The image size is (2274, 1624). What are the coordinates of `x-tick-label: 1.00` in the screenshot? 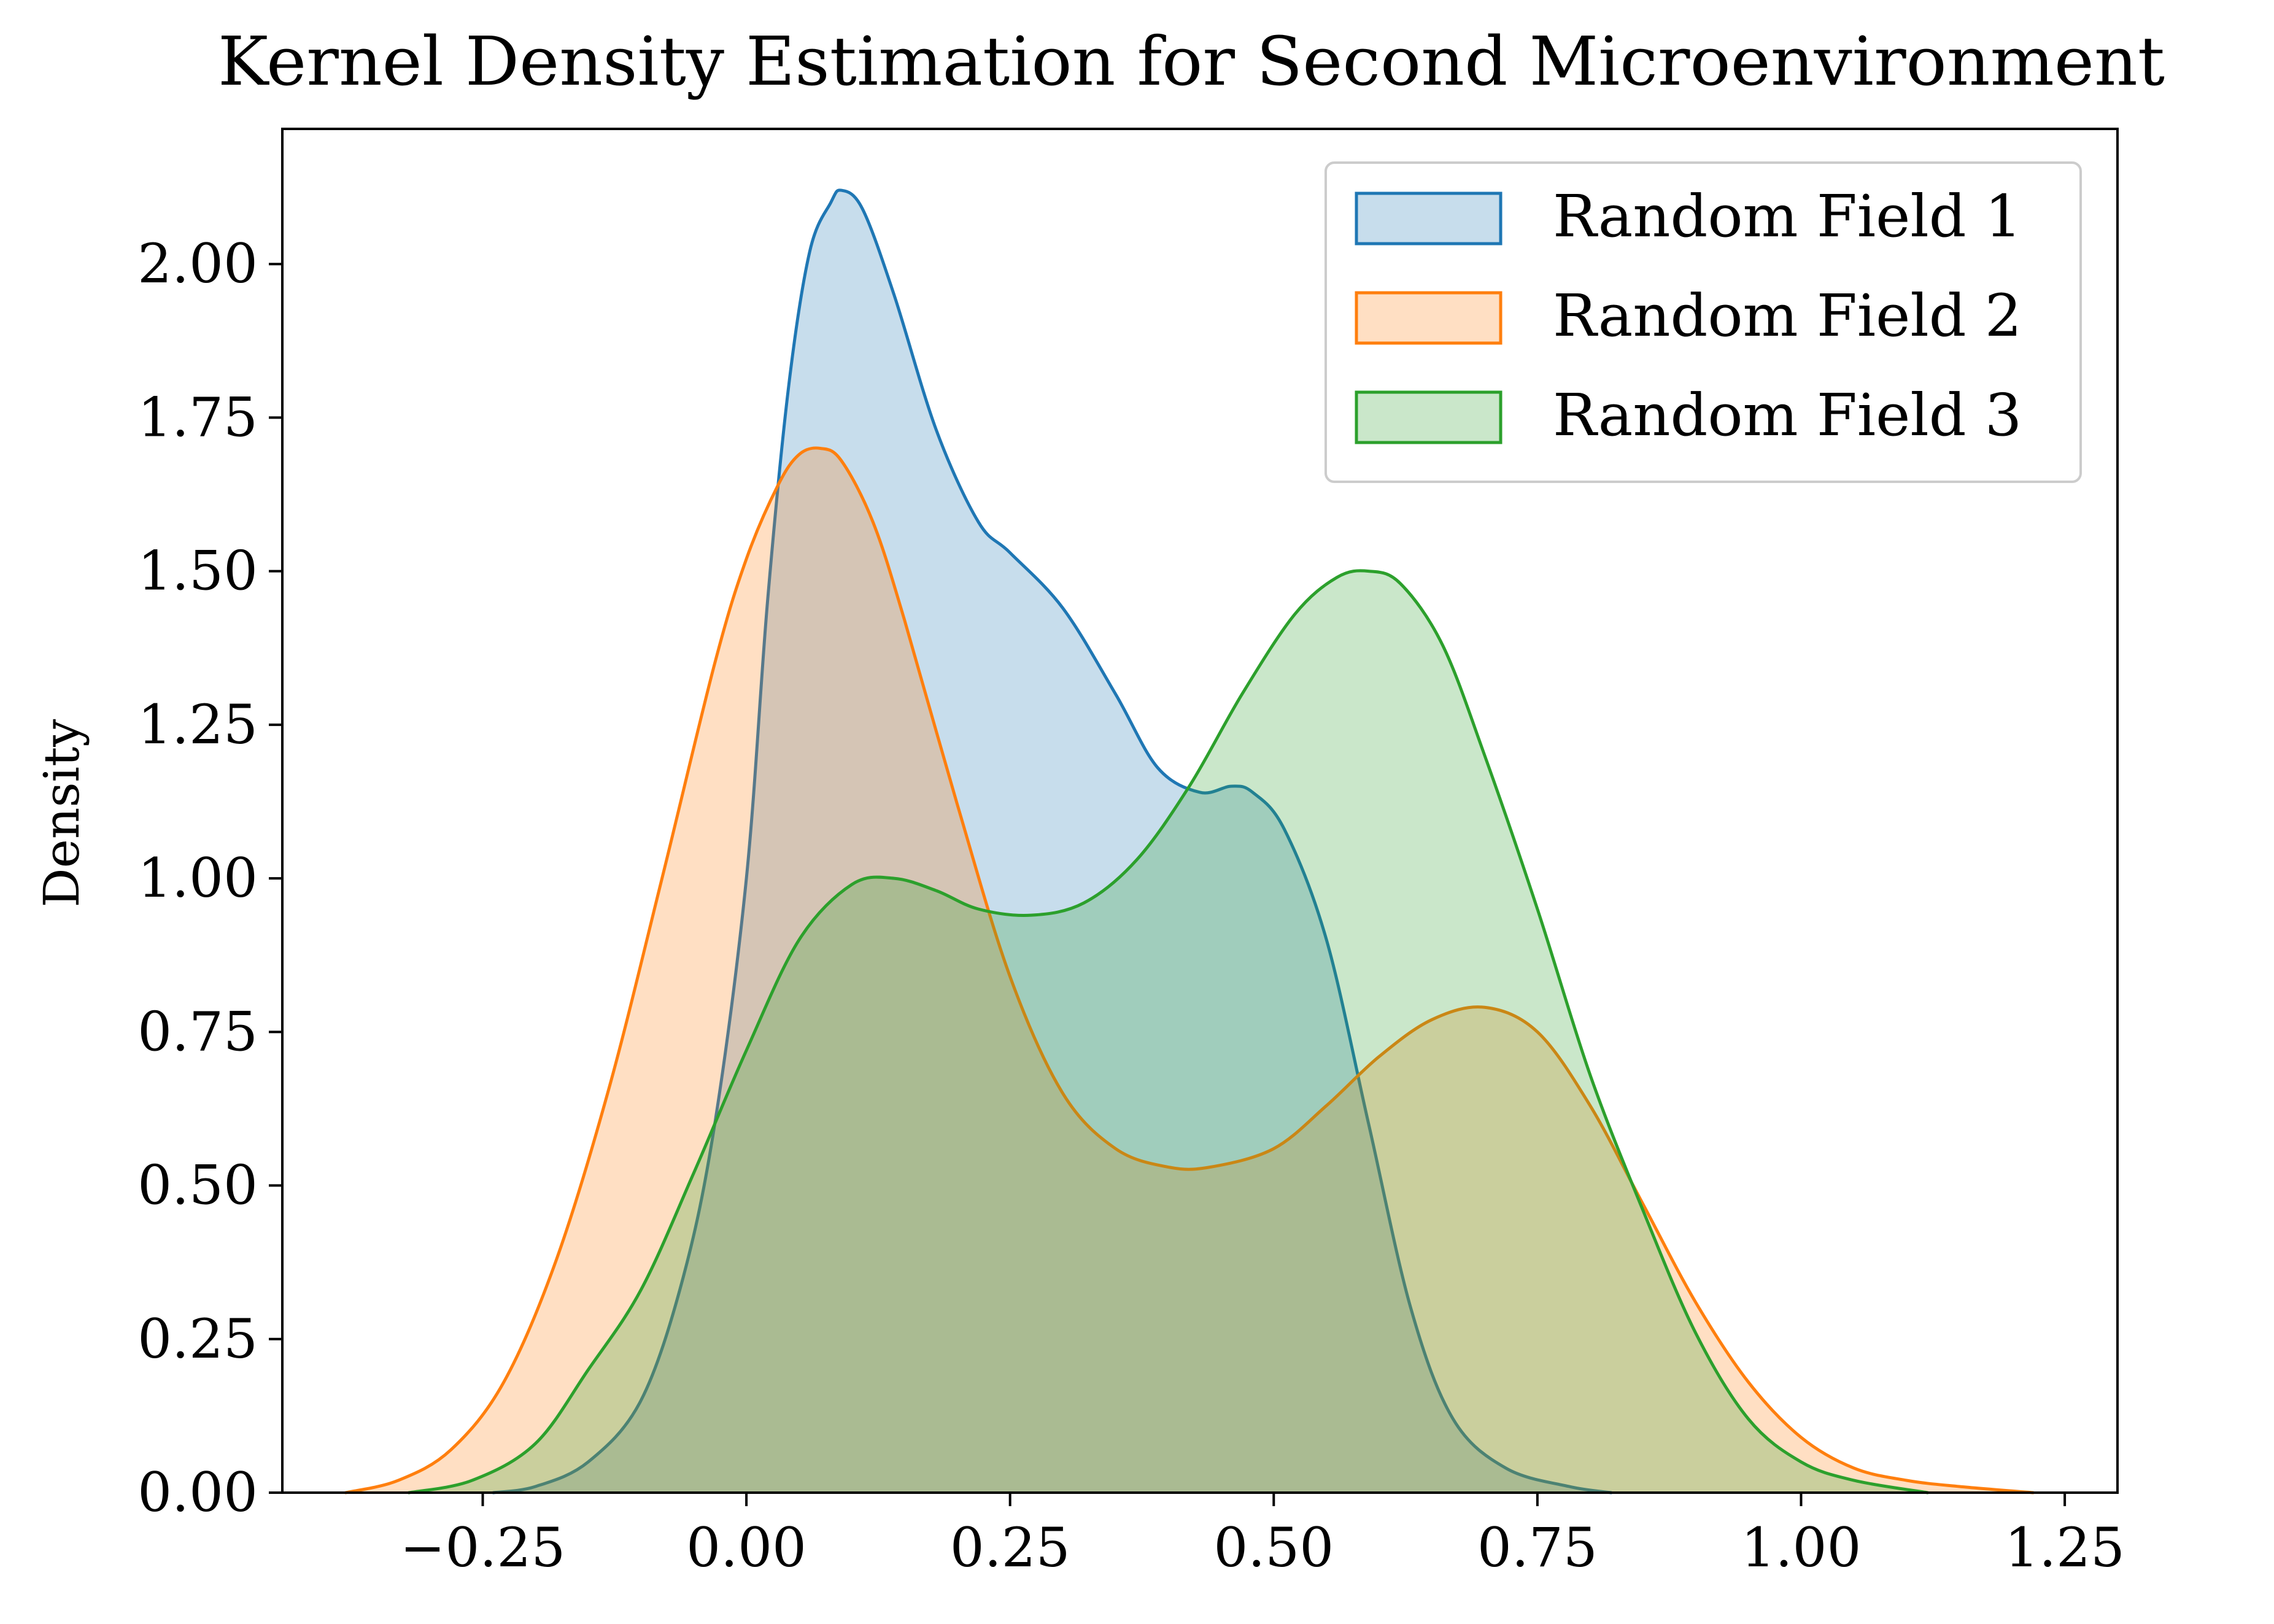 It's located at (1801, 1547).